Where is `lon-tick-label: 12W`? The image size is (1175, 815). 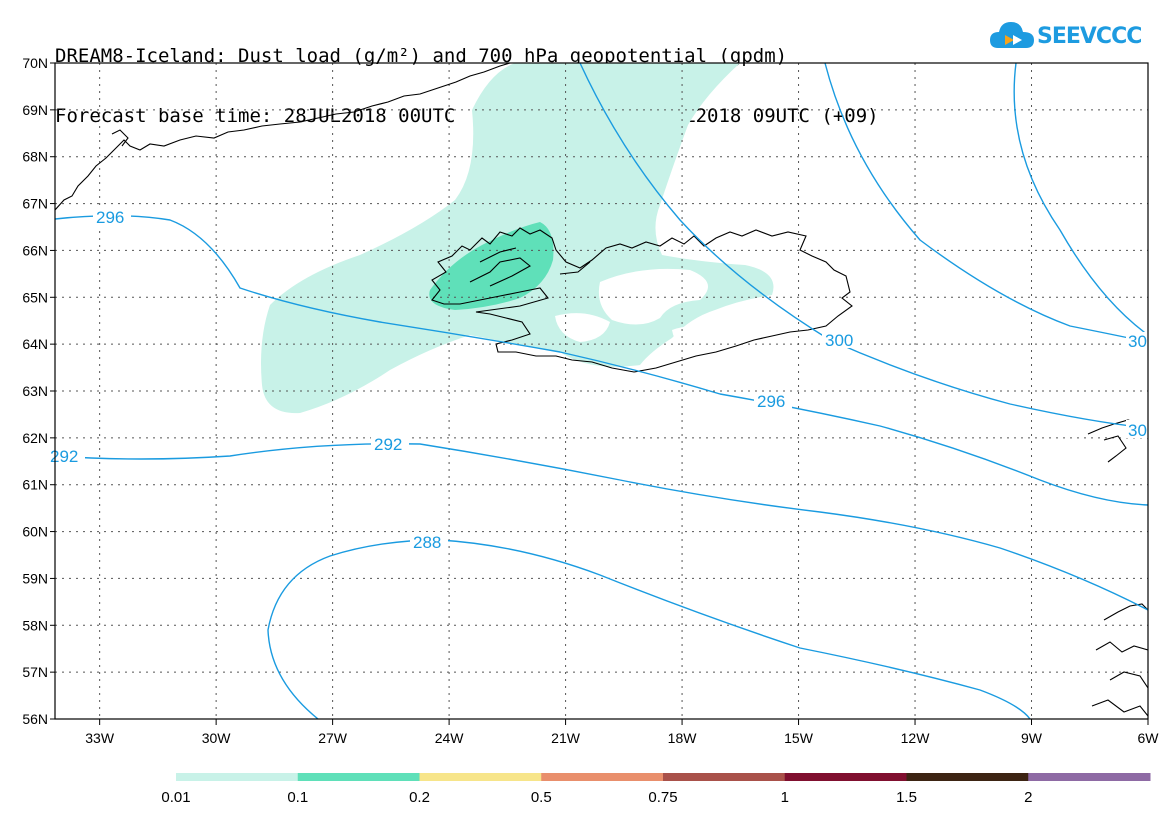 lon-tick-label: 12W is located at coordinates (916, 738).